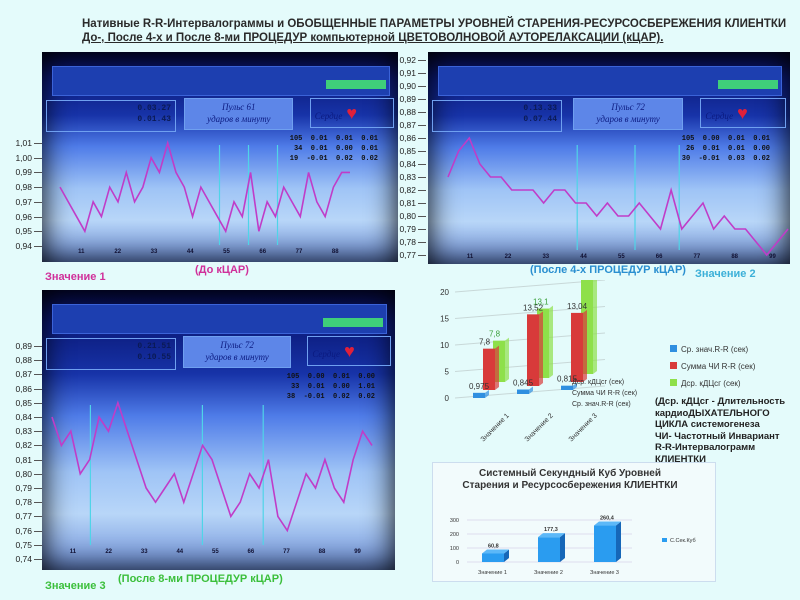 Image resolution: width=800 pixels, height=600 pixels. I want to click on y-tick-label: 20, so click(444, 292).